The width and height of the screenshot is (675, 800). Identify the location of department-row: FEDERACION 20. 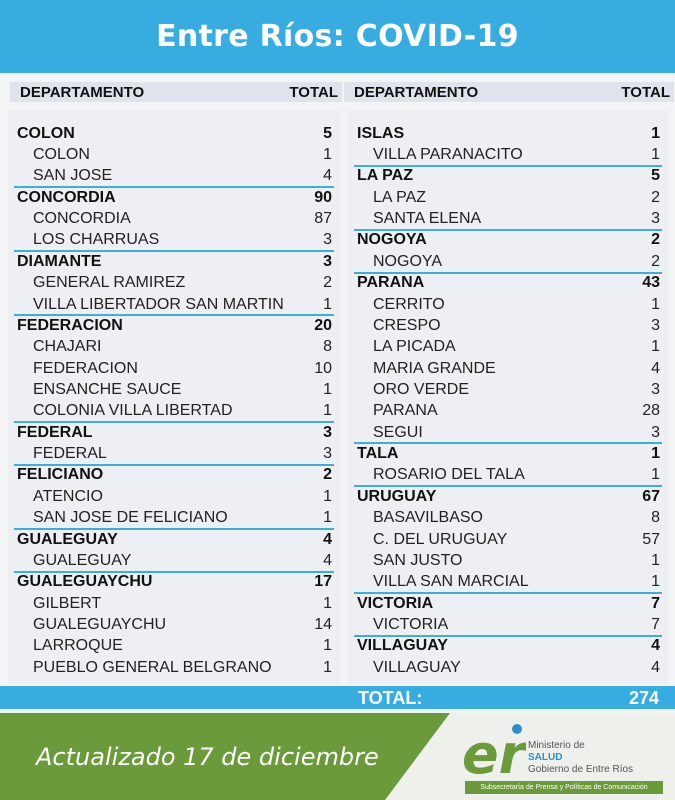
(174, 325).